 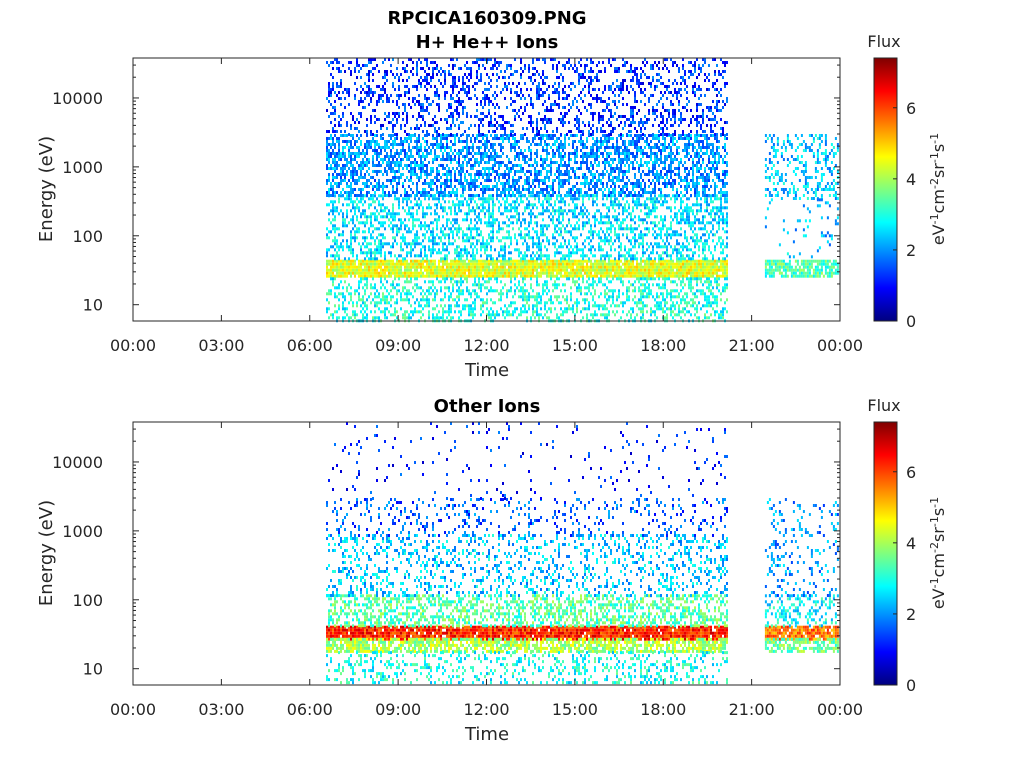 What do you see at coordinates (487, 42) in the screenshot?
I see `panel-title: H+ He++ Ions` at bounding box center [487, 42].